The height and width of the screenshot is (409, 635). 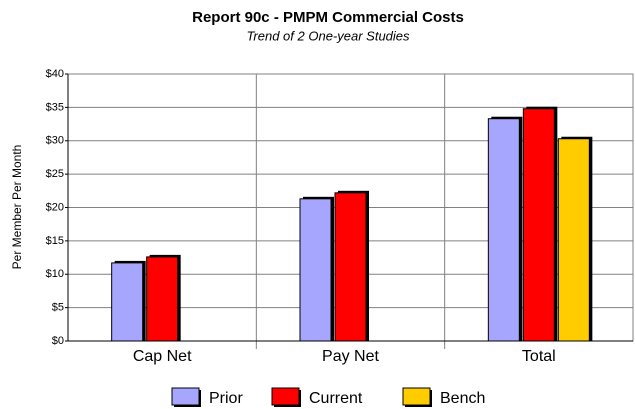 What do you see at coordinates (17, 207) in the screenshot?
I see `y-axis-label: Per Member Per Month` at bounding box center [17, 207].